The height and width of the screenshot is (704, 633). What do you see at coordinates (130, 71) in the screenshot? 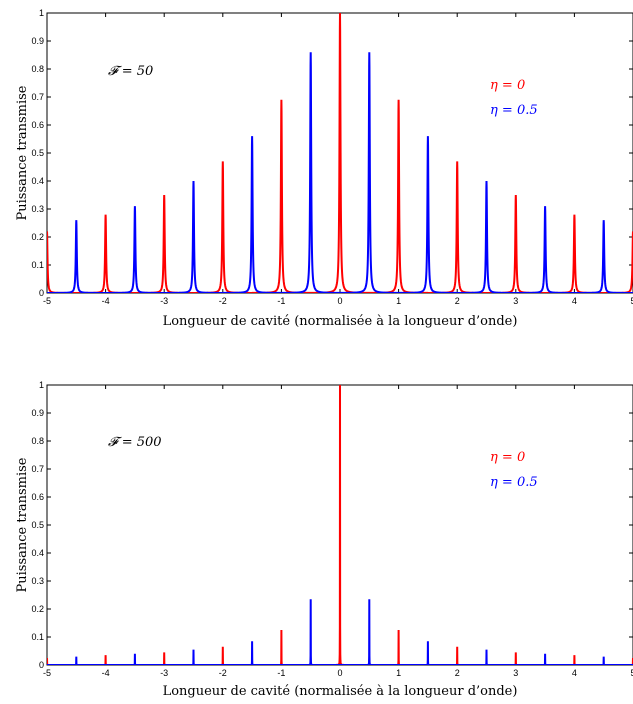
I see `finesse-annotation: 𝓕 = 50` at bounding box center [130, 71].